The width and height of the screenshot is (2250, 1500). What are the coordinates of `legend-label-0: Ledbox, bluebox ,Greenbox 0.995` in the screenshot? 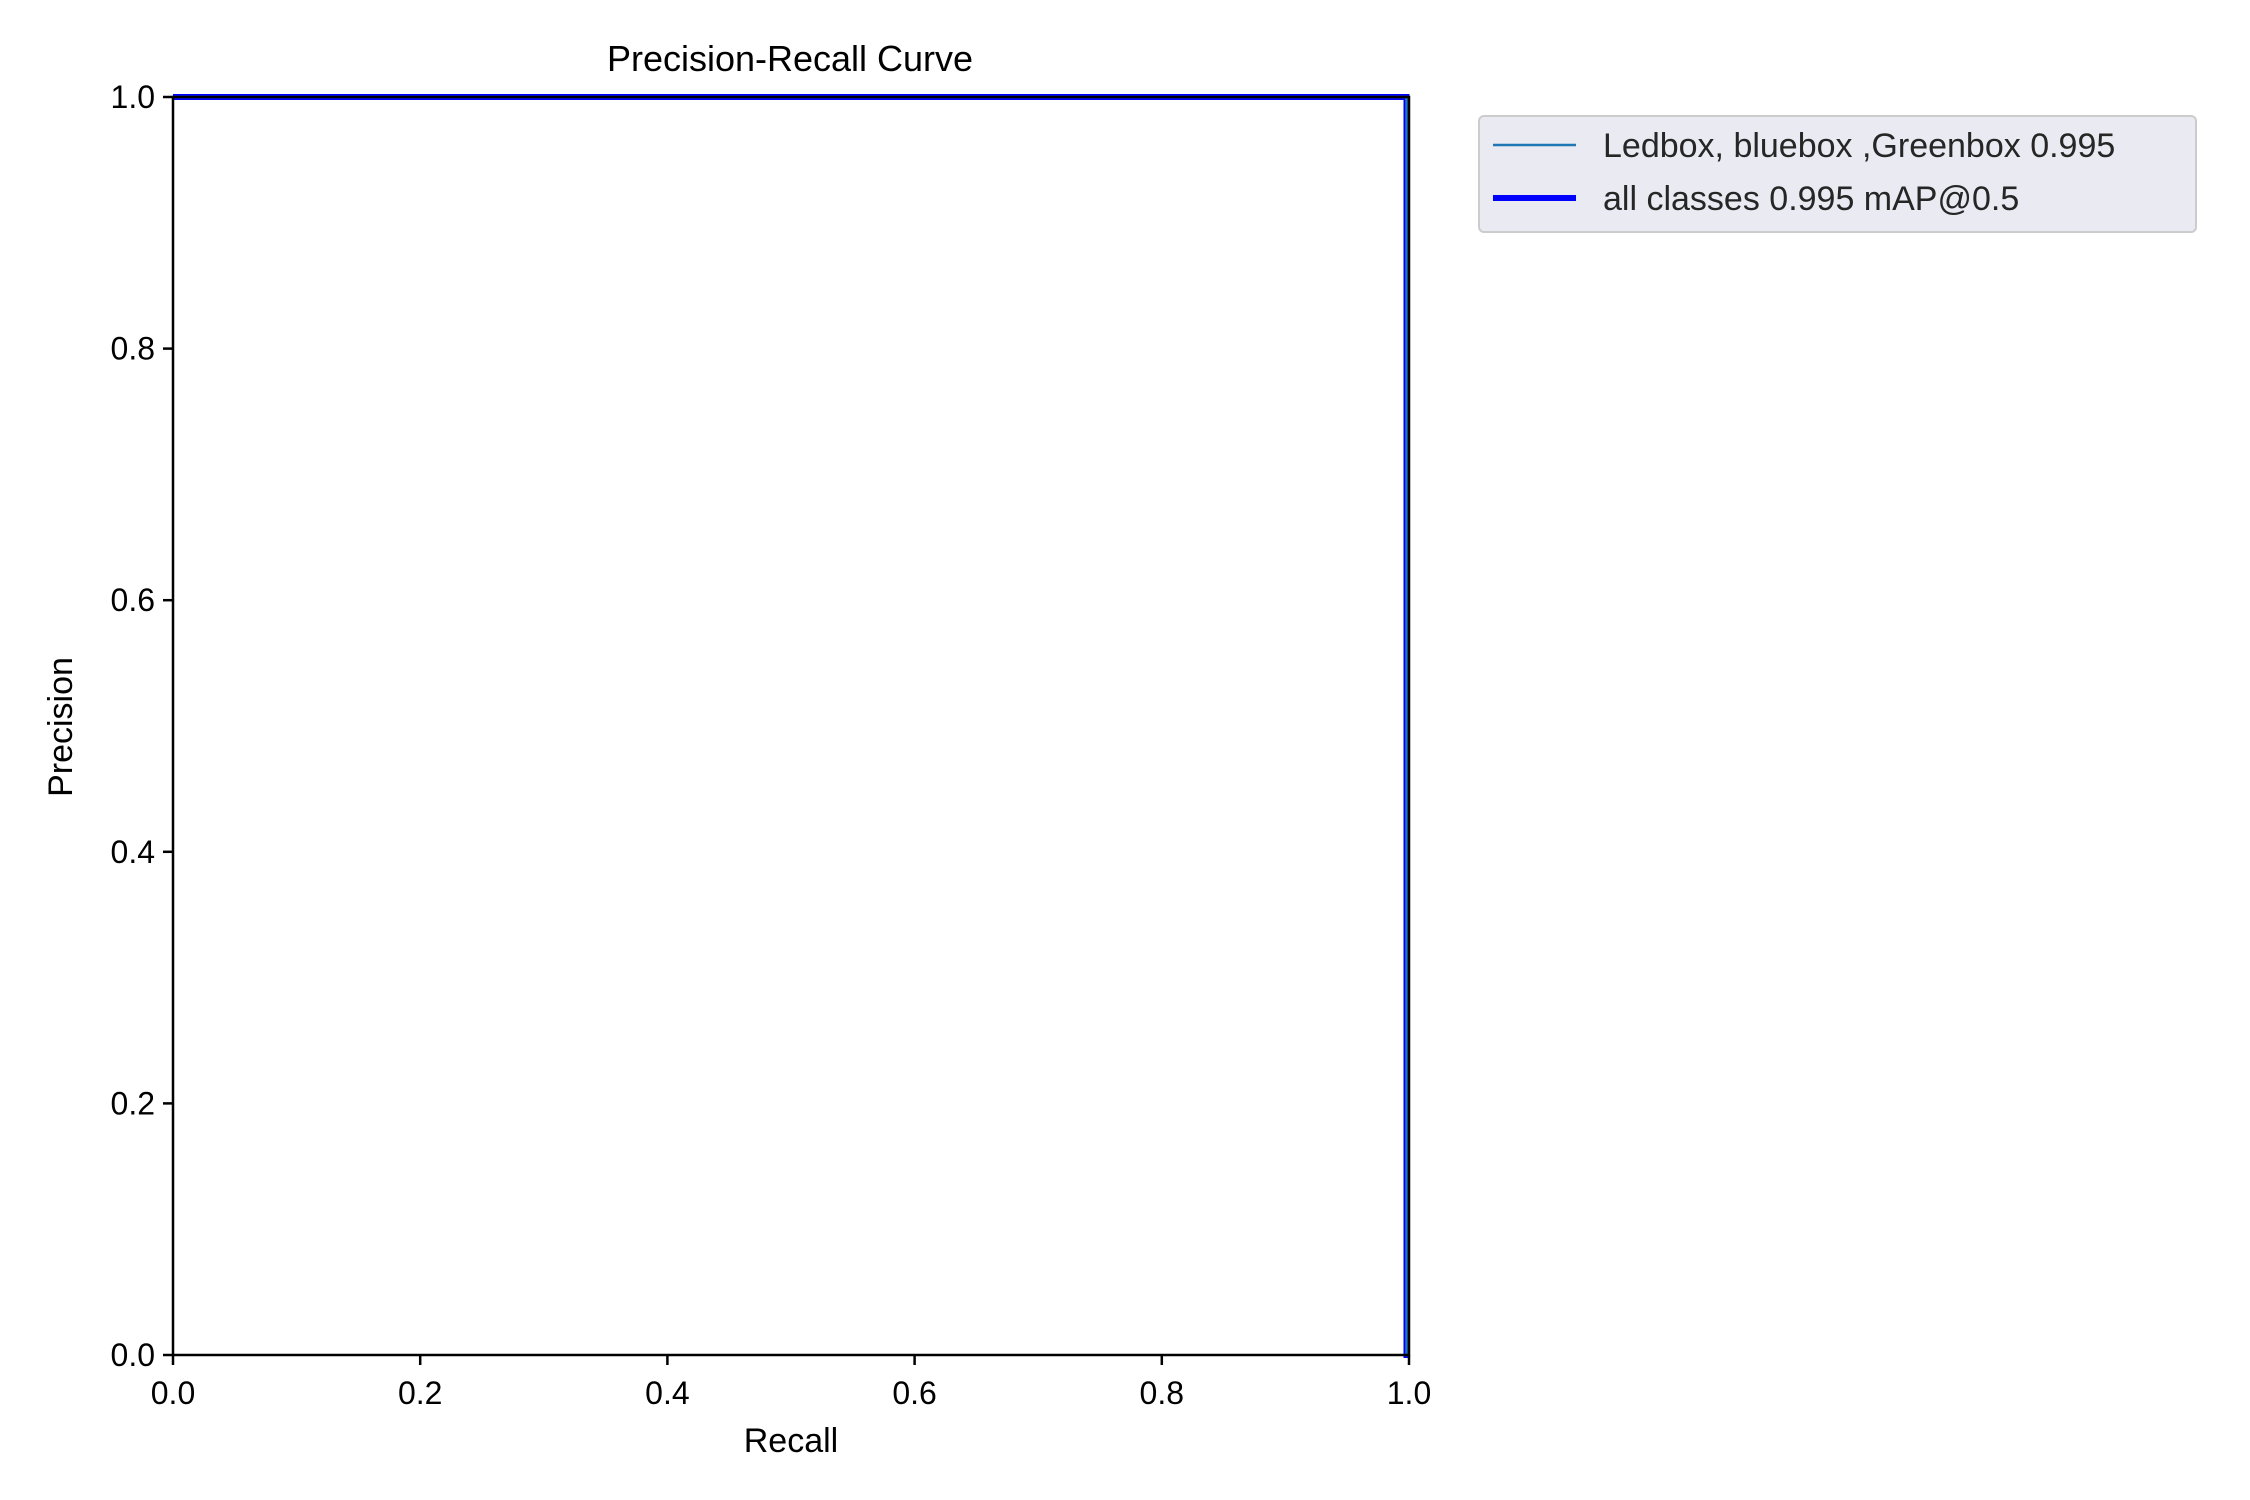 It's located at (1859, 146).